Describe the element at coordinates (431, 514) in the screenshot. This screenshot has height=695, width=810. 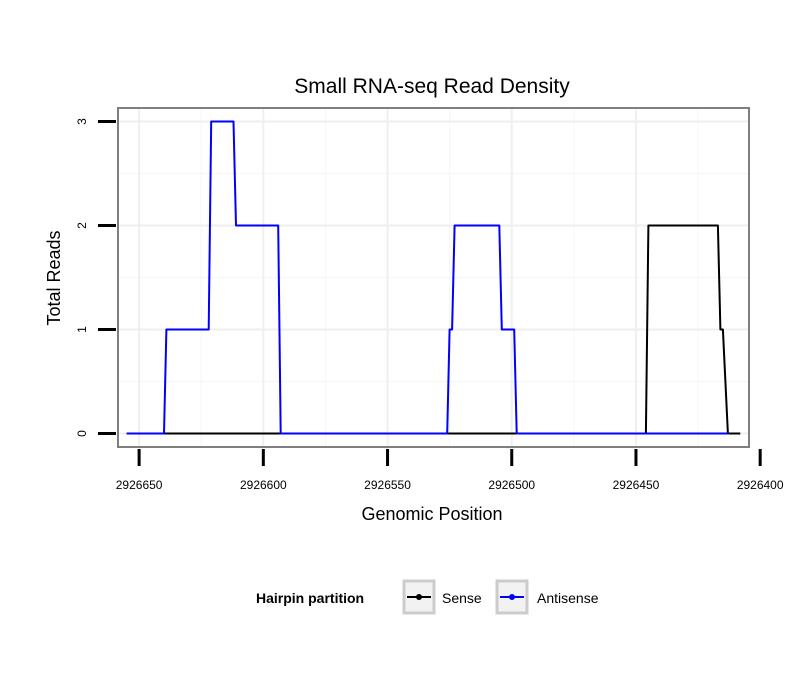
I see `x-axis-label: Genomic Position` at that location.